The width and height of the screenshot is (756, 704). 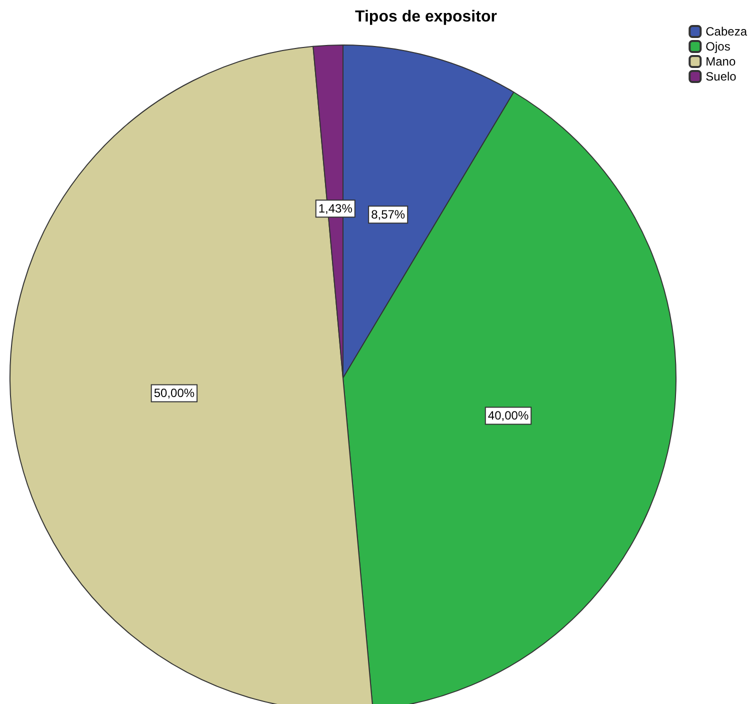 What do you see at coordinates (727, 31) in the screenshot?
I see `legend-label: Cabeza` at bounding box center [727, 31].